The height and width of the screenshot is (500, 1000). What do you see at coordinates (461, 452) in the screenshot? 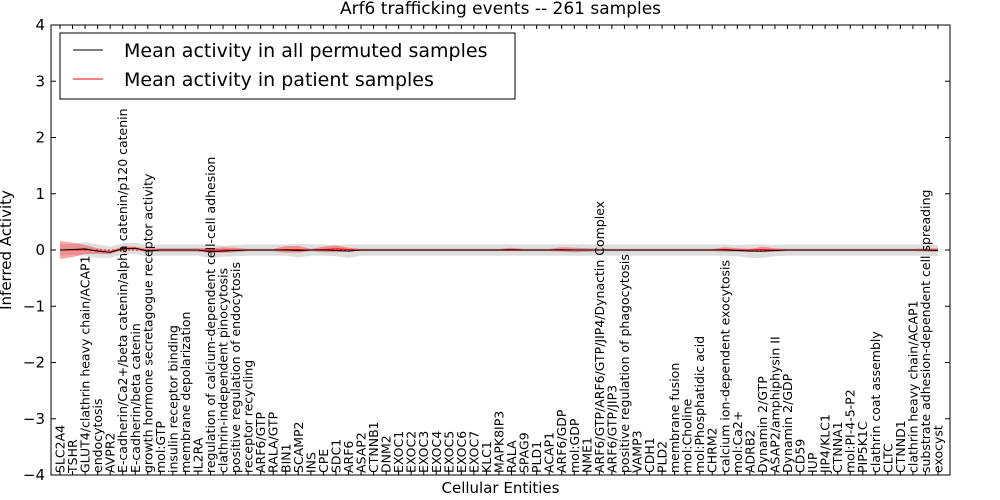
I see `category-label: EXOC6` at bounding box center [461, 452].